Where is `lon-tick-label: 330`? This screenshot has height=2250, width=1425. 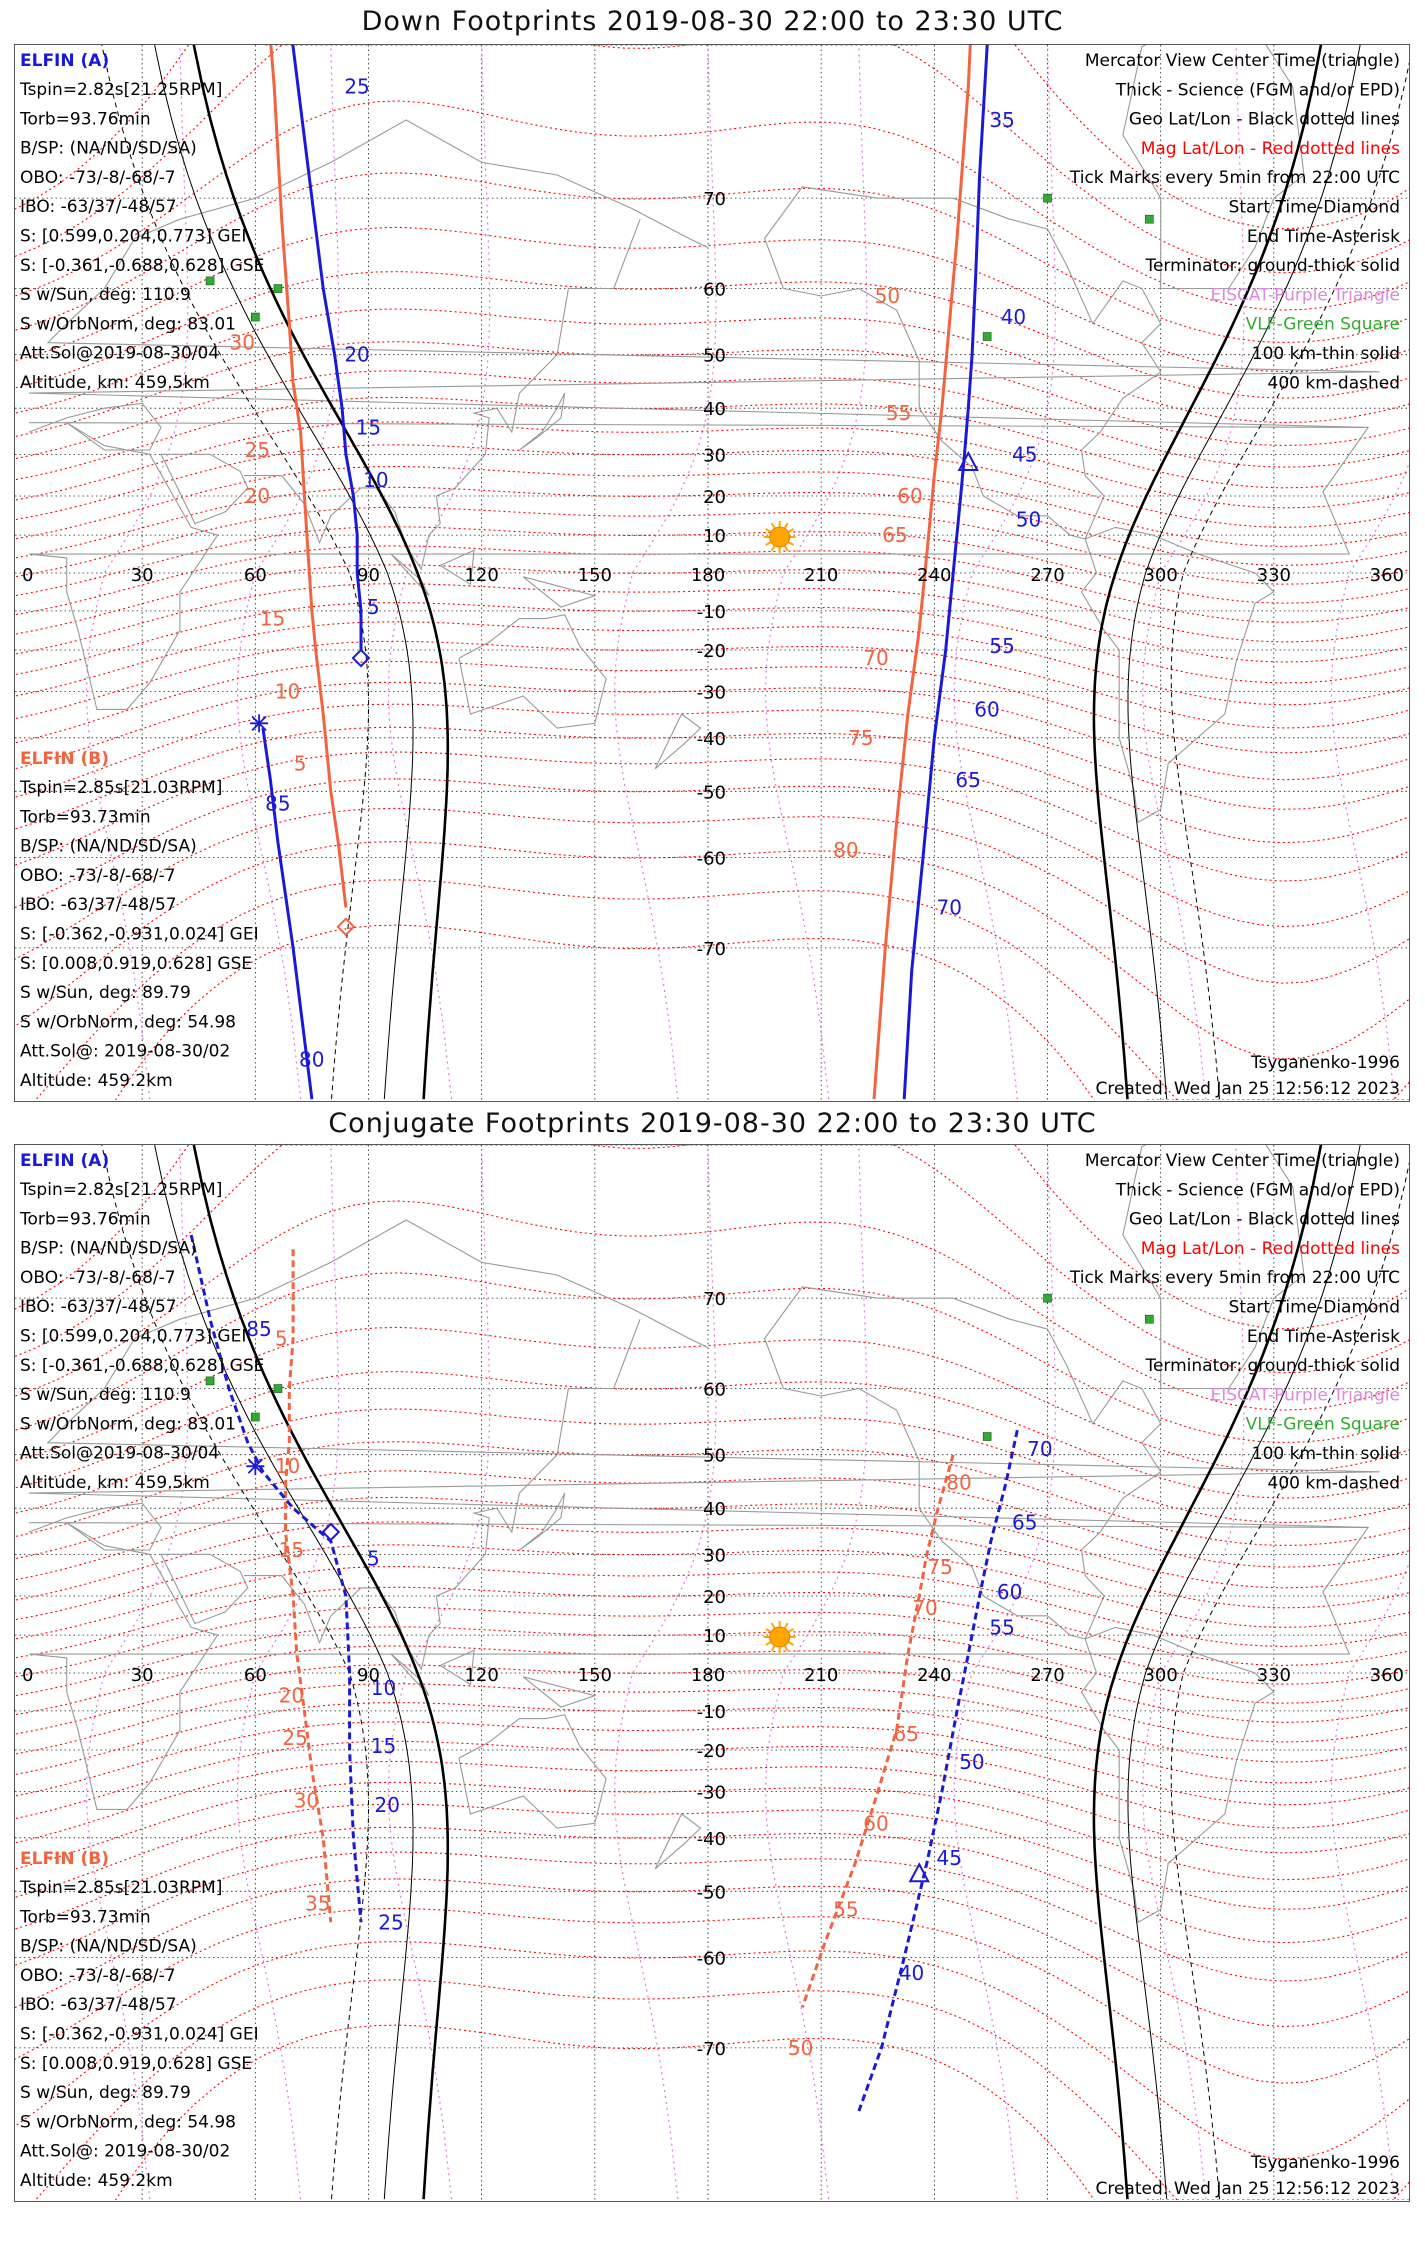 lon-tick-label: 330 is located at coordinates (1274, 575).